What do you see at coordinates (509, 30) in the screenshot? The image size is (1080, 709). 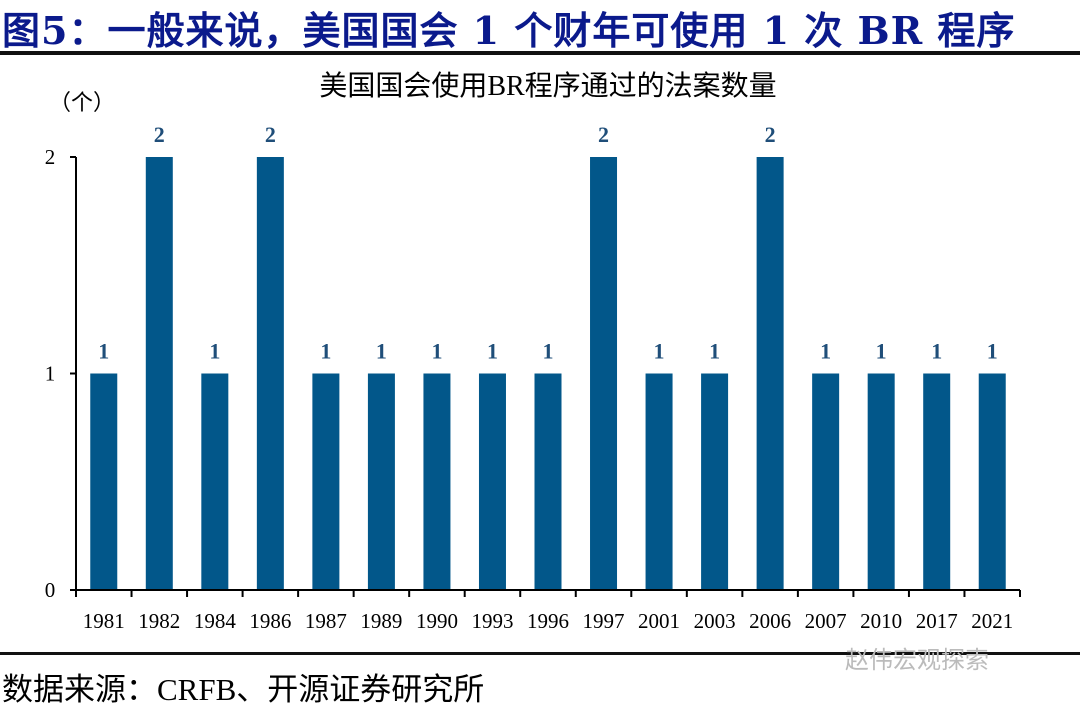 I see `figure-title: 图5：一般来说，美国国会 1 个财年可使用 1 次 BR 程序` at bounding box center [509, 30].